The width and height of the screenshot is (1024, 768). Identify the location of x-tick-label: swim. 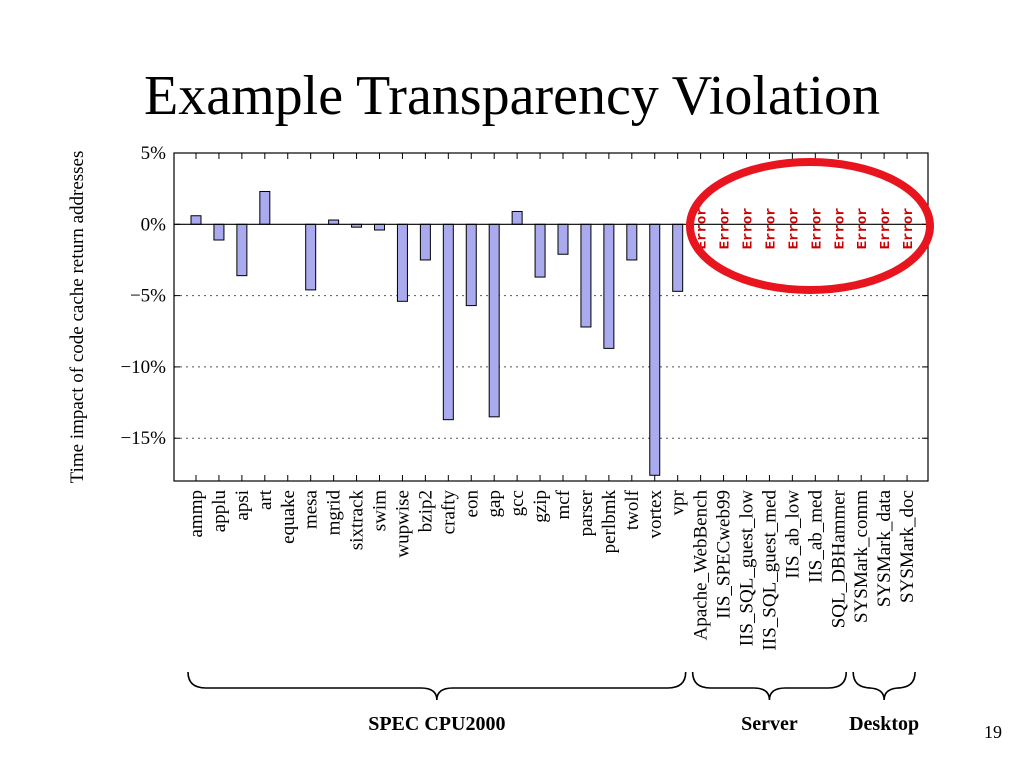
(380, 510).